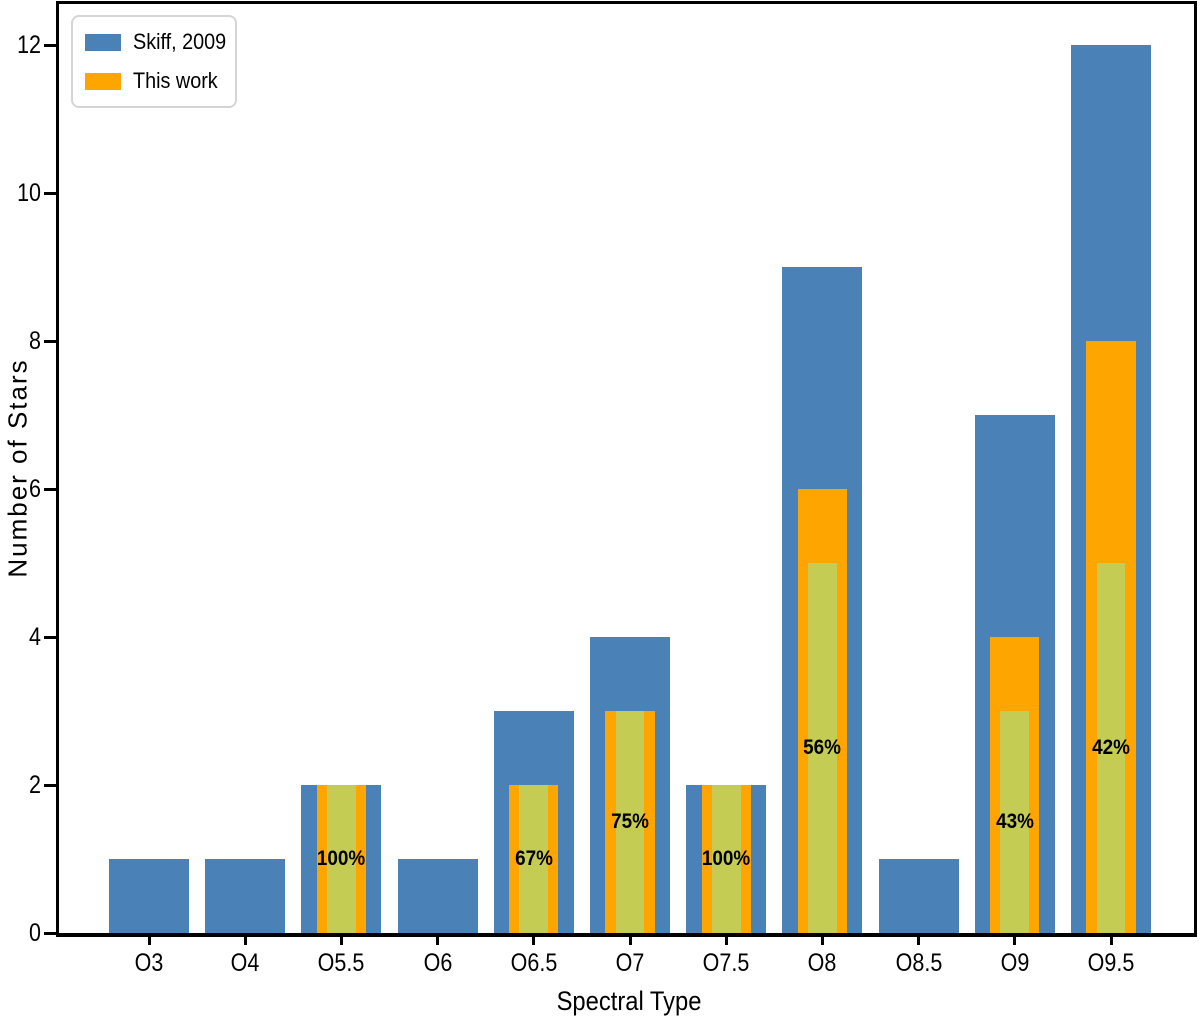  What do you see at coordinates (629, 1001) in the screenshot?
I see `x-axis-title: Spectral Type` at bounding box center [629, 1001].